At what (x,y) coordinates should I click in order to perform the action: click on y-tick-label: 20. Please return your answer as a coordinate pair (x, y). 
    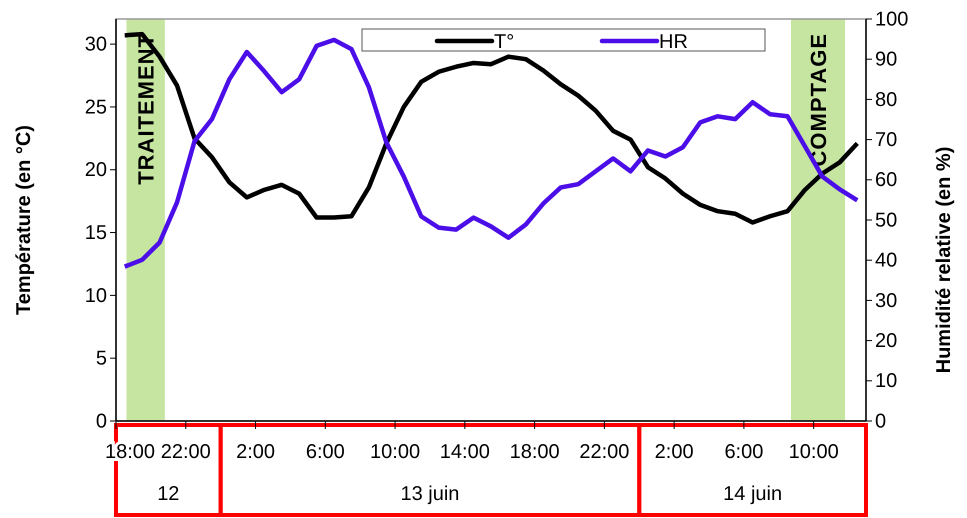
    Looking at the image, I should click on (95, 170).